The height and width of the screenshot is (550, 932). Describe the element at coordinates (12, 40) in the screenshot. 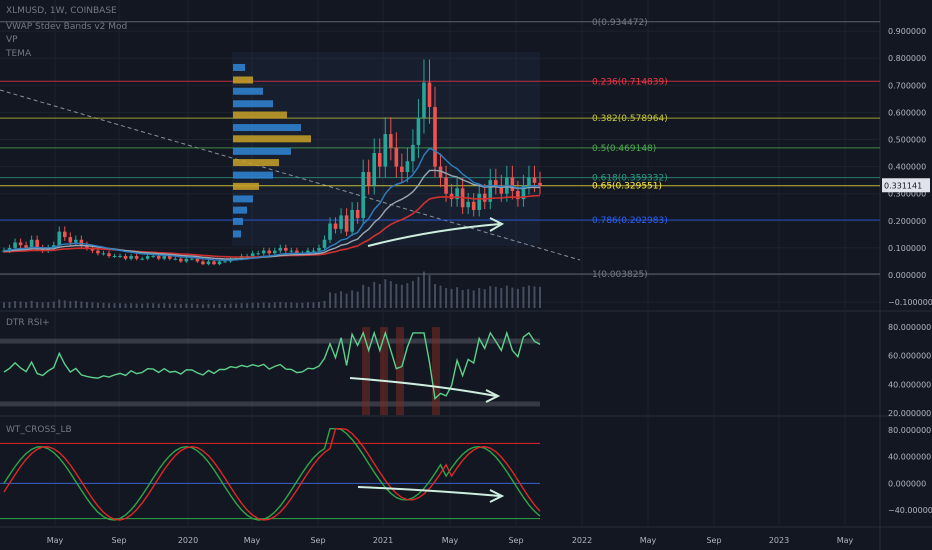

I see `indicator-vp-label: VP` at that location.